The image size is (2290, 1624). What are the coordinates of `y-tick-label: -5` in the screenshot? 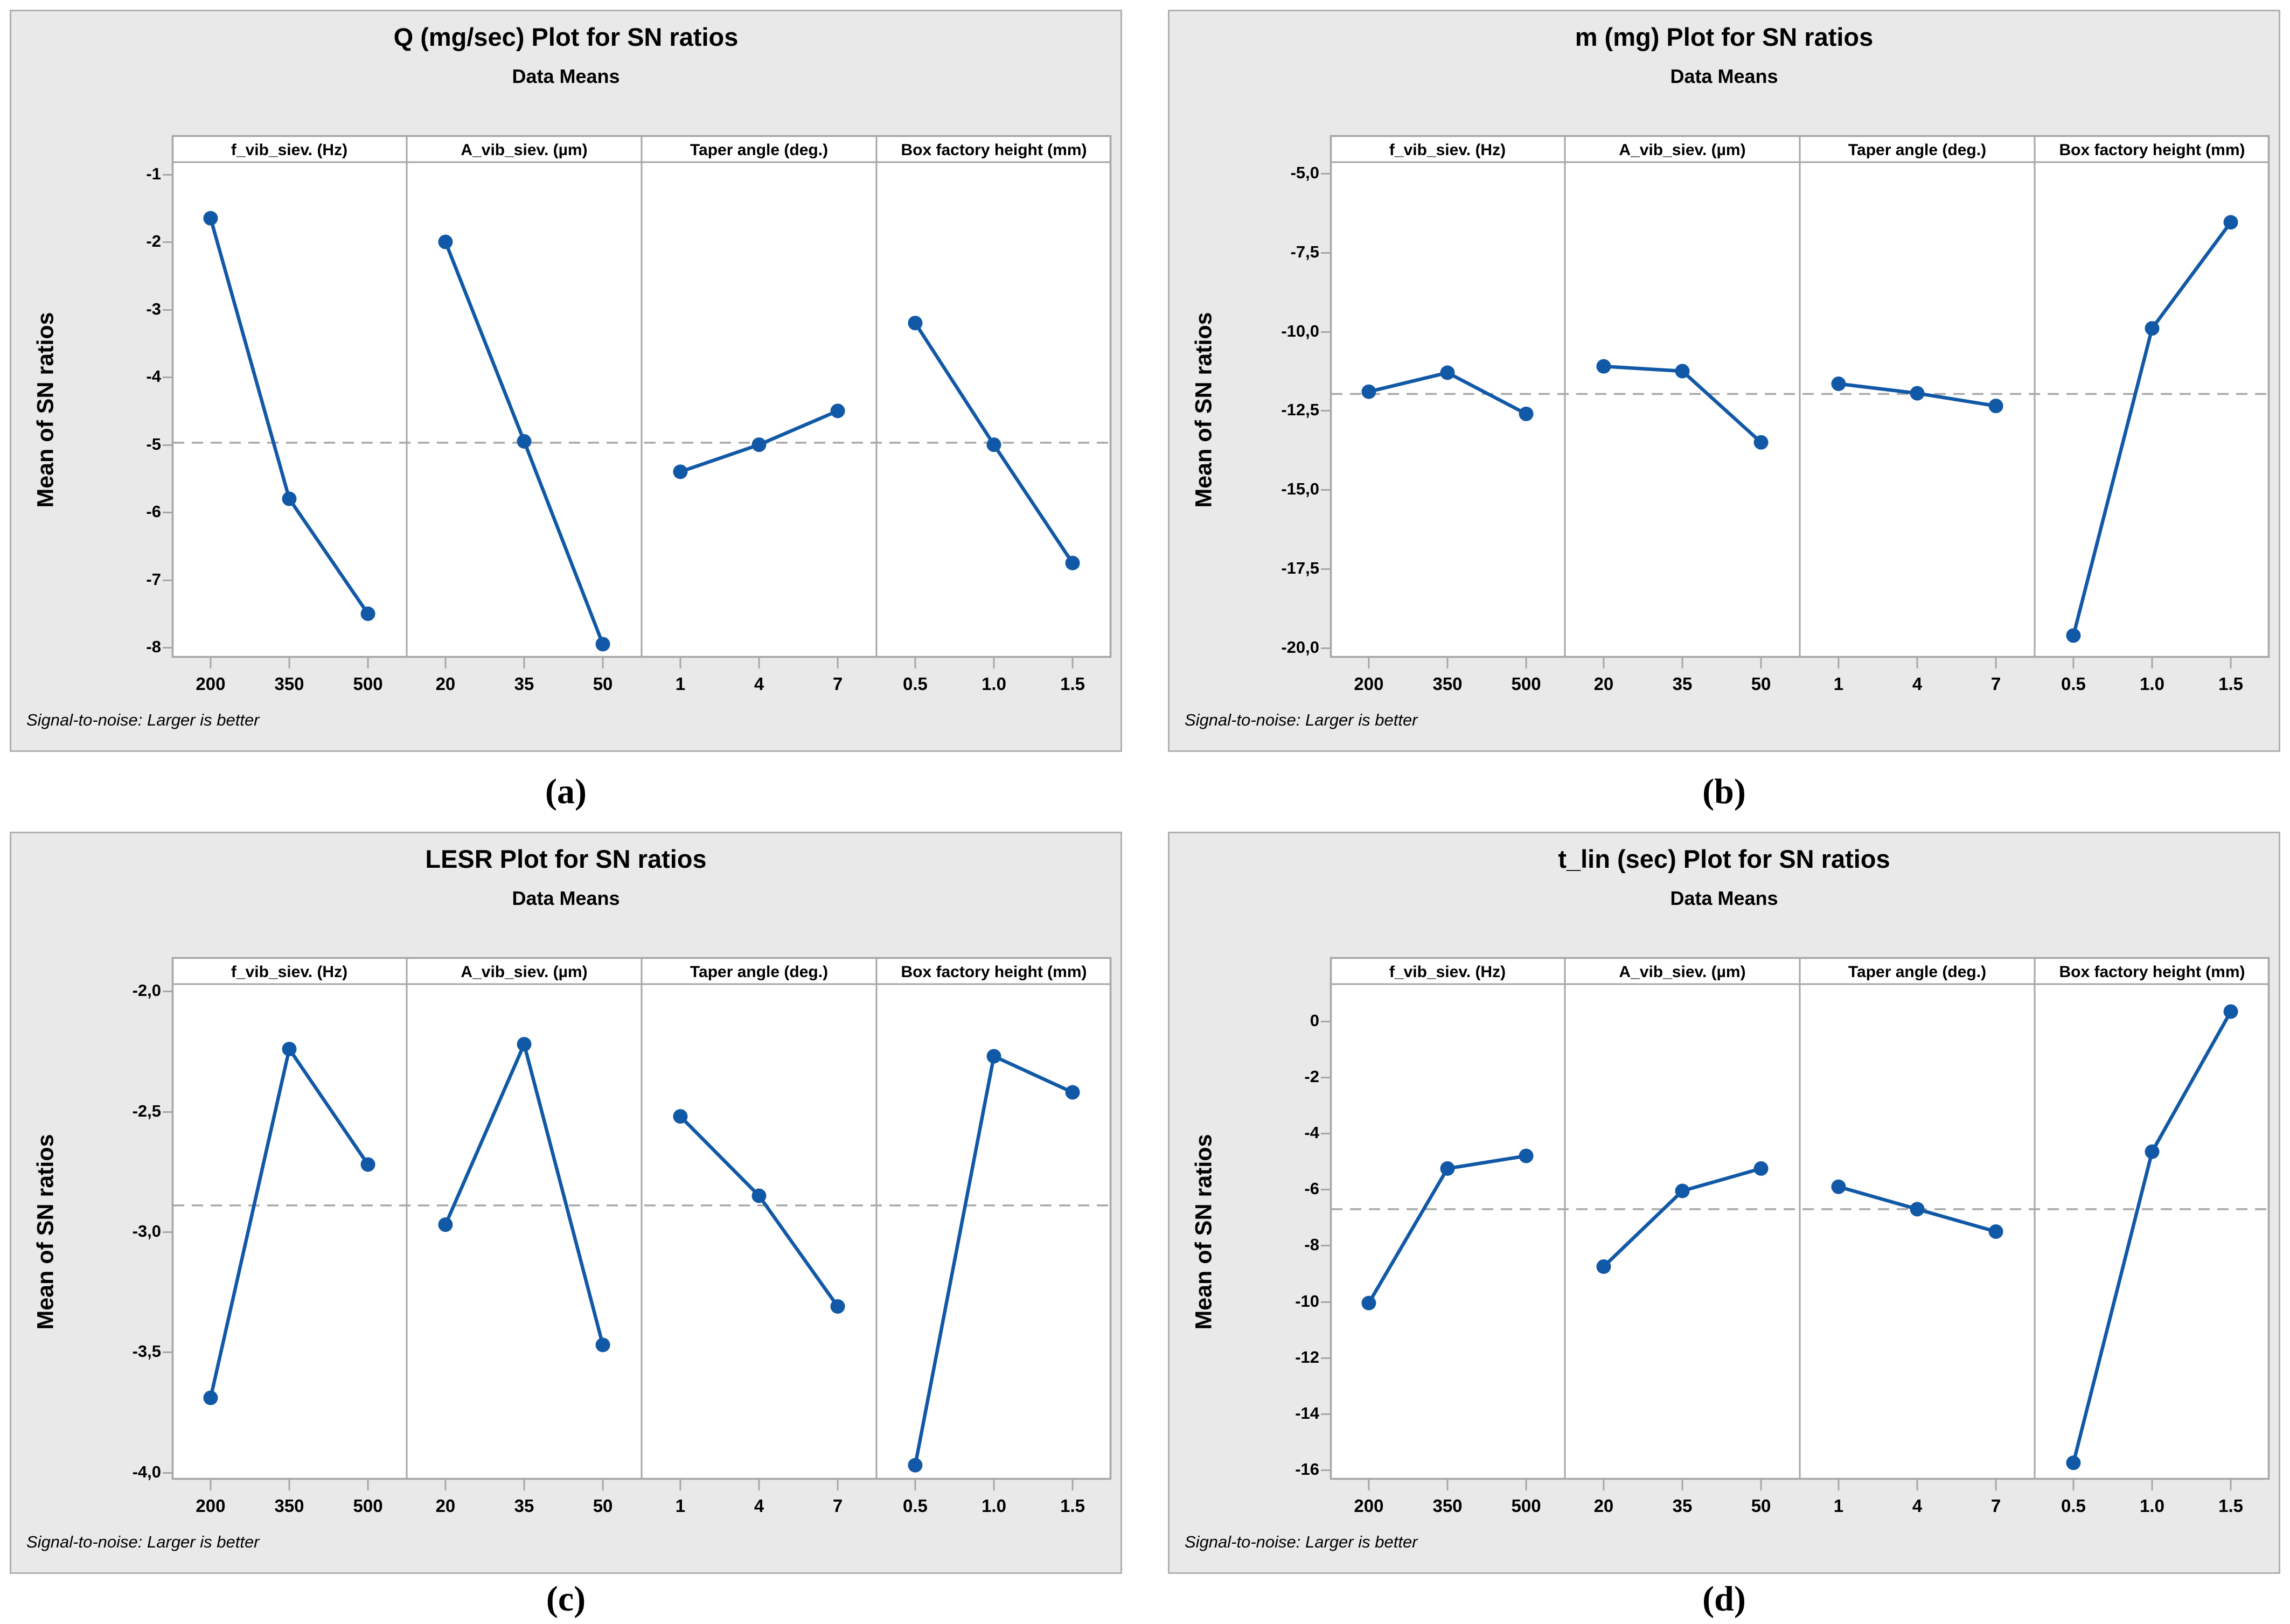 It's located at (153, 444).